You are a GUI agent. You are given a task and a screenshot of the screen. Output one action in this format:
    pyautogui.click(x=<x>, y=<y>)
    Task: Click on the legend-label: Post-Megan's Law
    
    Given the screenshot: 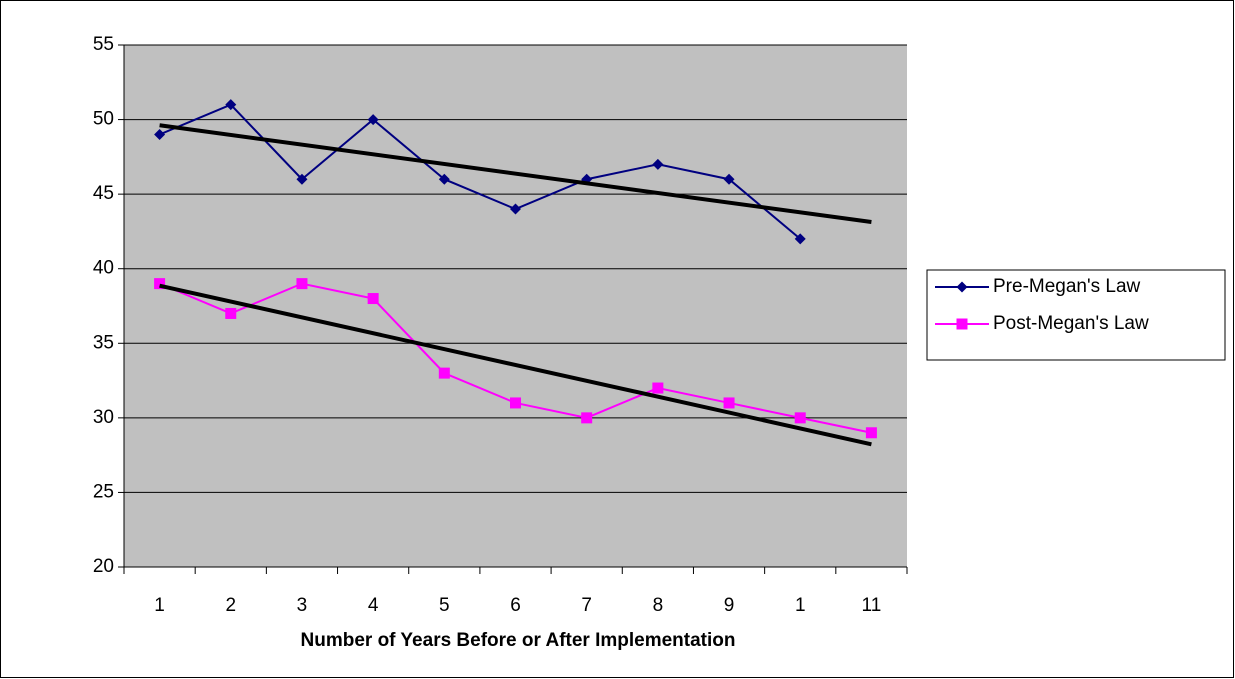 What is the action you would take?
    pyautogui.click(x=1071, y=323)
    